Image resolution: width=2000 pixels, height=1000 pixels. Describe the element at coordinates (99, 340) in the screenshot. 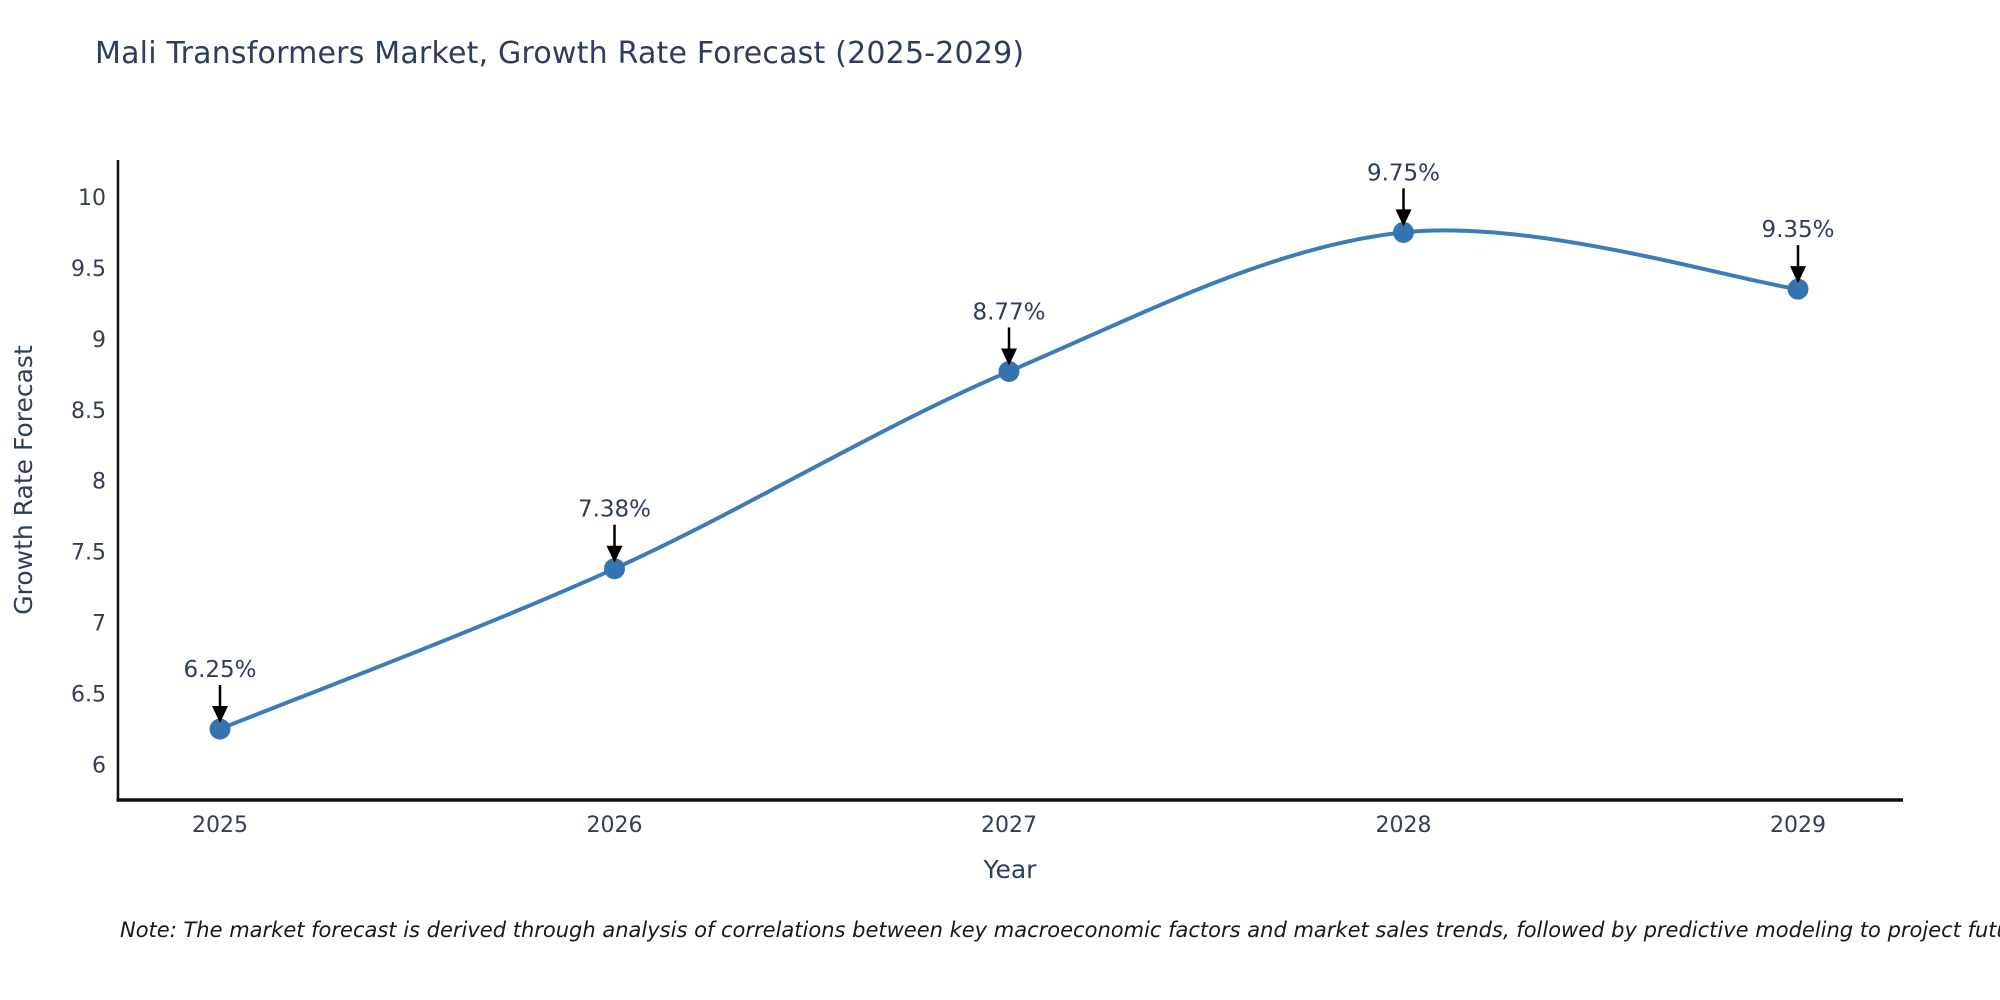

I see `y-tick-label: 9` at that location.